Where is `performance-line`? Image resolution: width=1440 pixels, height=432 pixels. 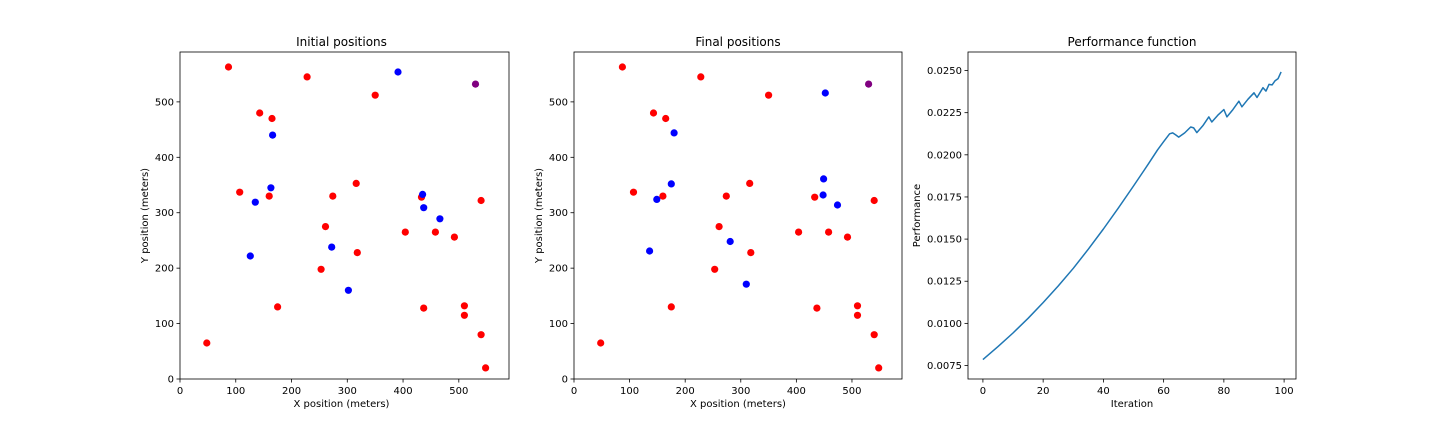 performance-line is located at coordinates (1132, 216).